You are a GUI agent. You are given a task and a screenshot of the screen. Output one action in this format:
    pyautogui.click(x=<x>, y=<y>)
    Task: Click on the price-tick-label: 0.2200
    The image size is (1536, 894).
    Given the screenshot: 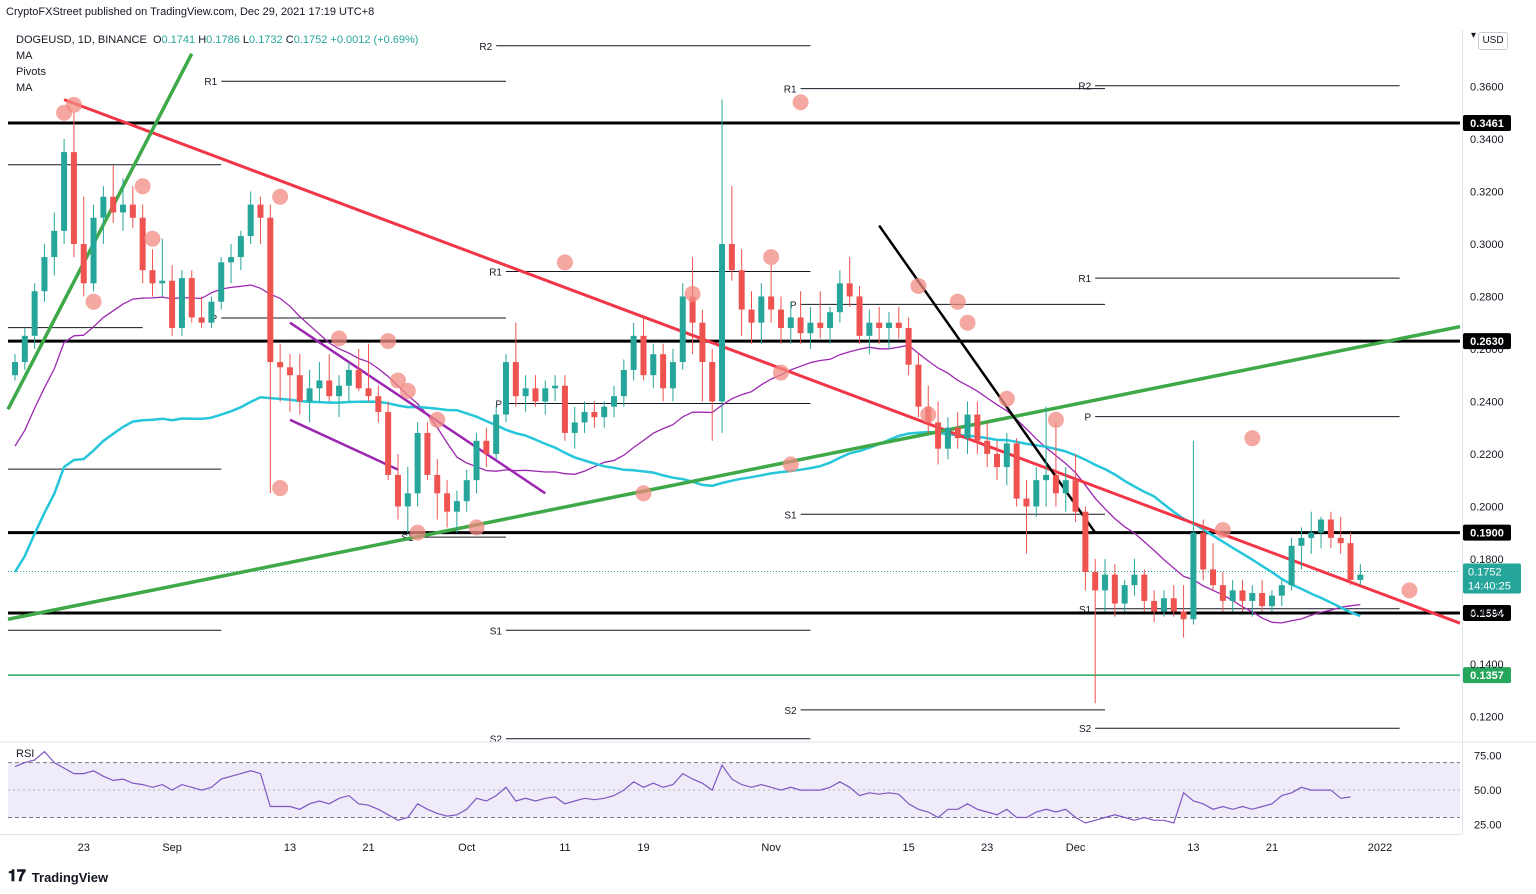 What is the action you would take?
    pyautogui.click(x=1487, y=455)
    